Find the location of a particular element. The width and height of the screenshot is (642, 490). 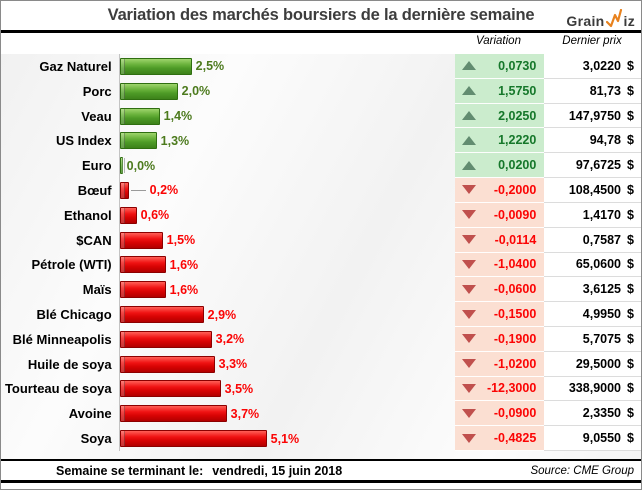

market-label: $CAN is located at coordinates (94, 240).